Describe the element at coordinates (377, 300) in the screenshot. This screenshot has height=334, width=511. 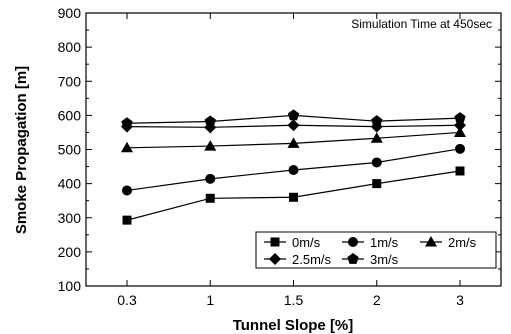
I see `x-tick-label: 2` at that location.